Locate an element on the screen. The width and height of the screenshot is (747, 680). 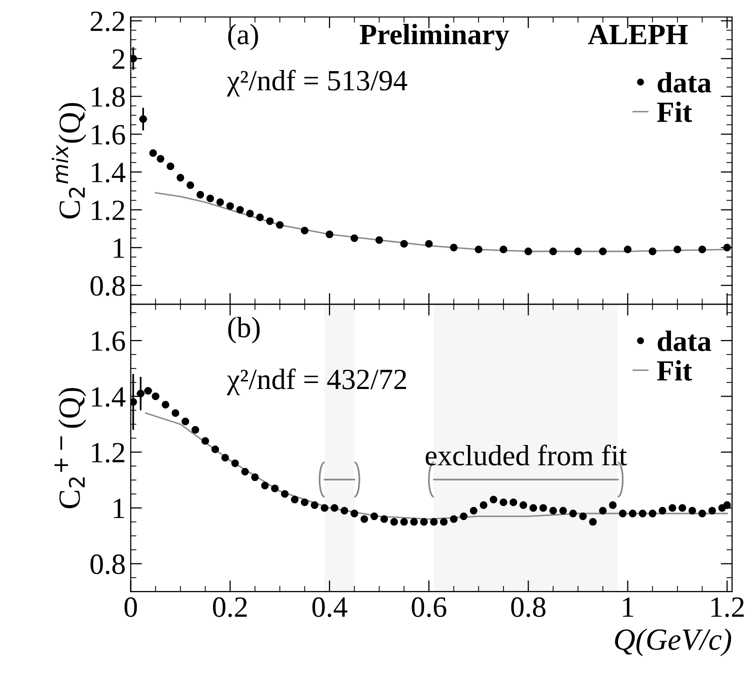
x-tick-label: 1 is located at coordinates (628, 607).